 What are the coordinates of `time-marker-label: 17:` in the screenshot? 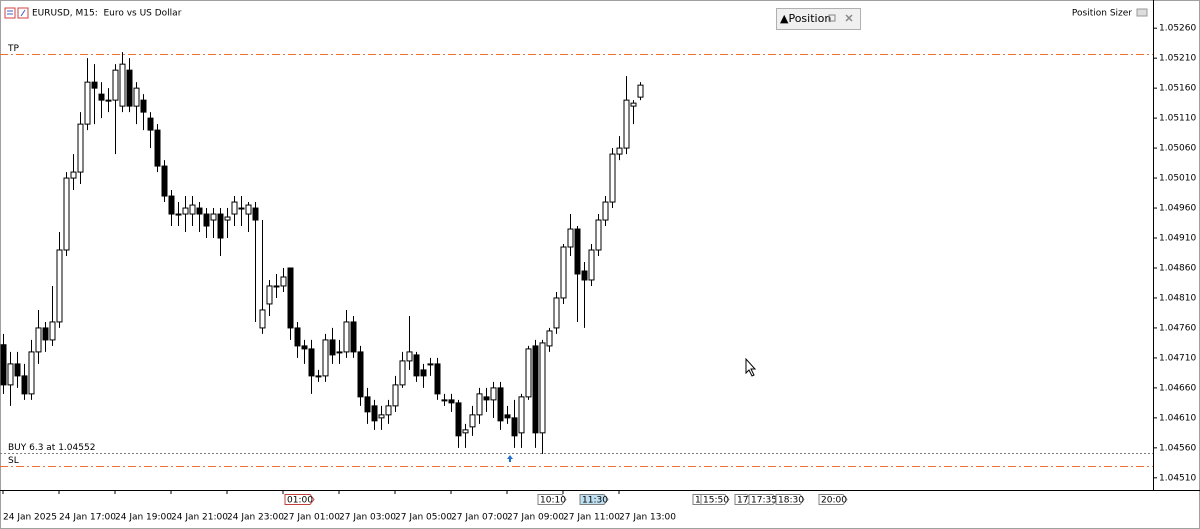 It's located at (744, 501).